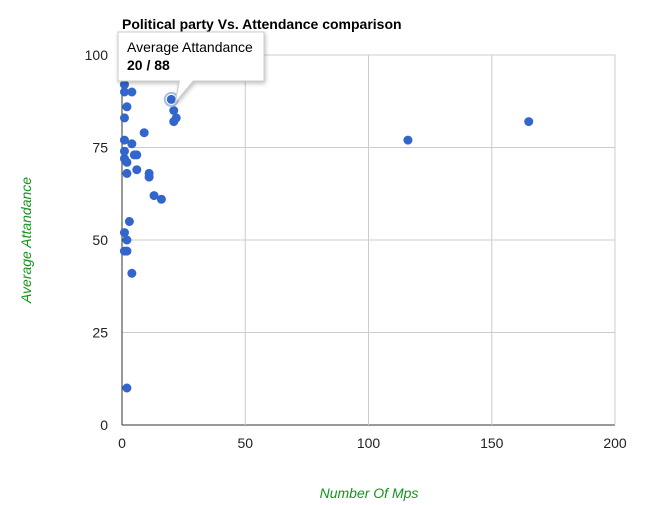 Image resolution: width=653 pixels, height=505 pixels. What do you see at coordinates (100, 148) in the screenshot?
I see `y-tick-label: 75` at bounding box center [100, 148].